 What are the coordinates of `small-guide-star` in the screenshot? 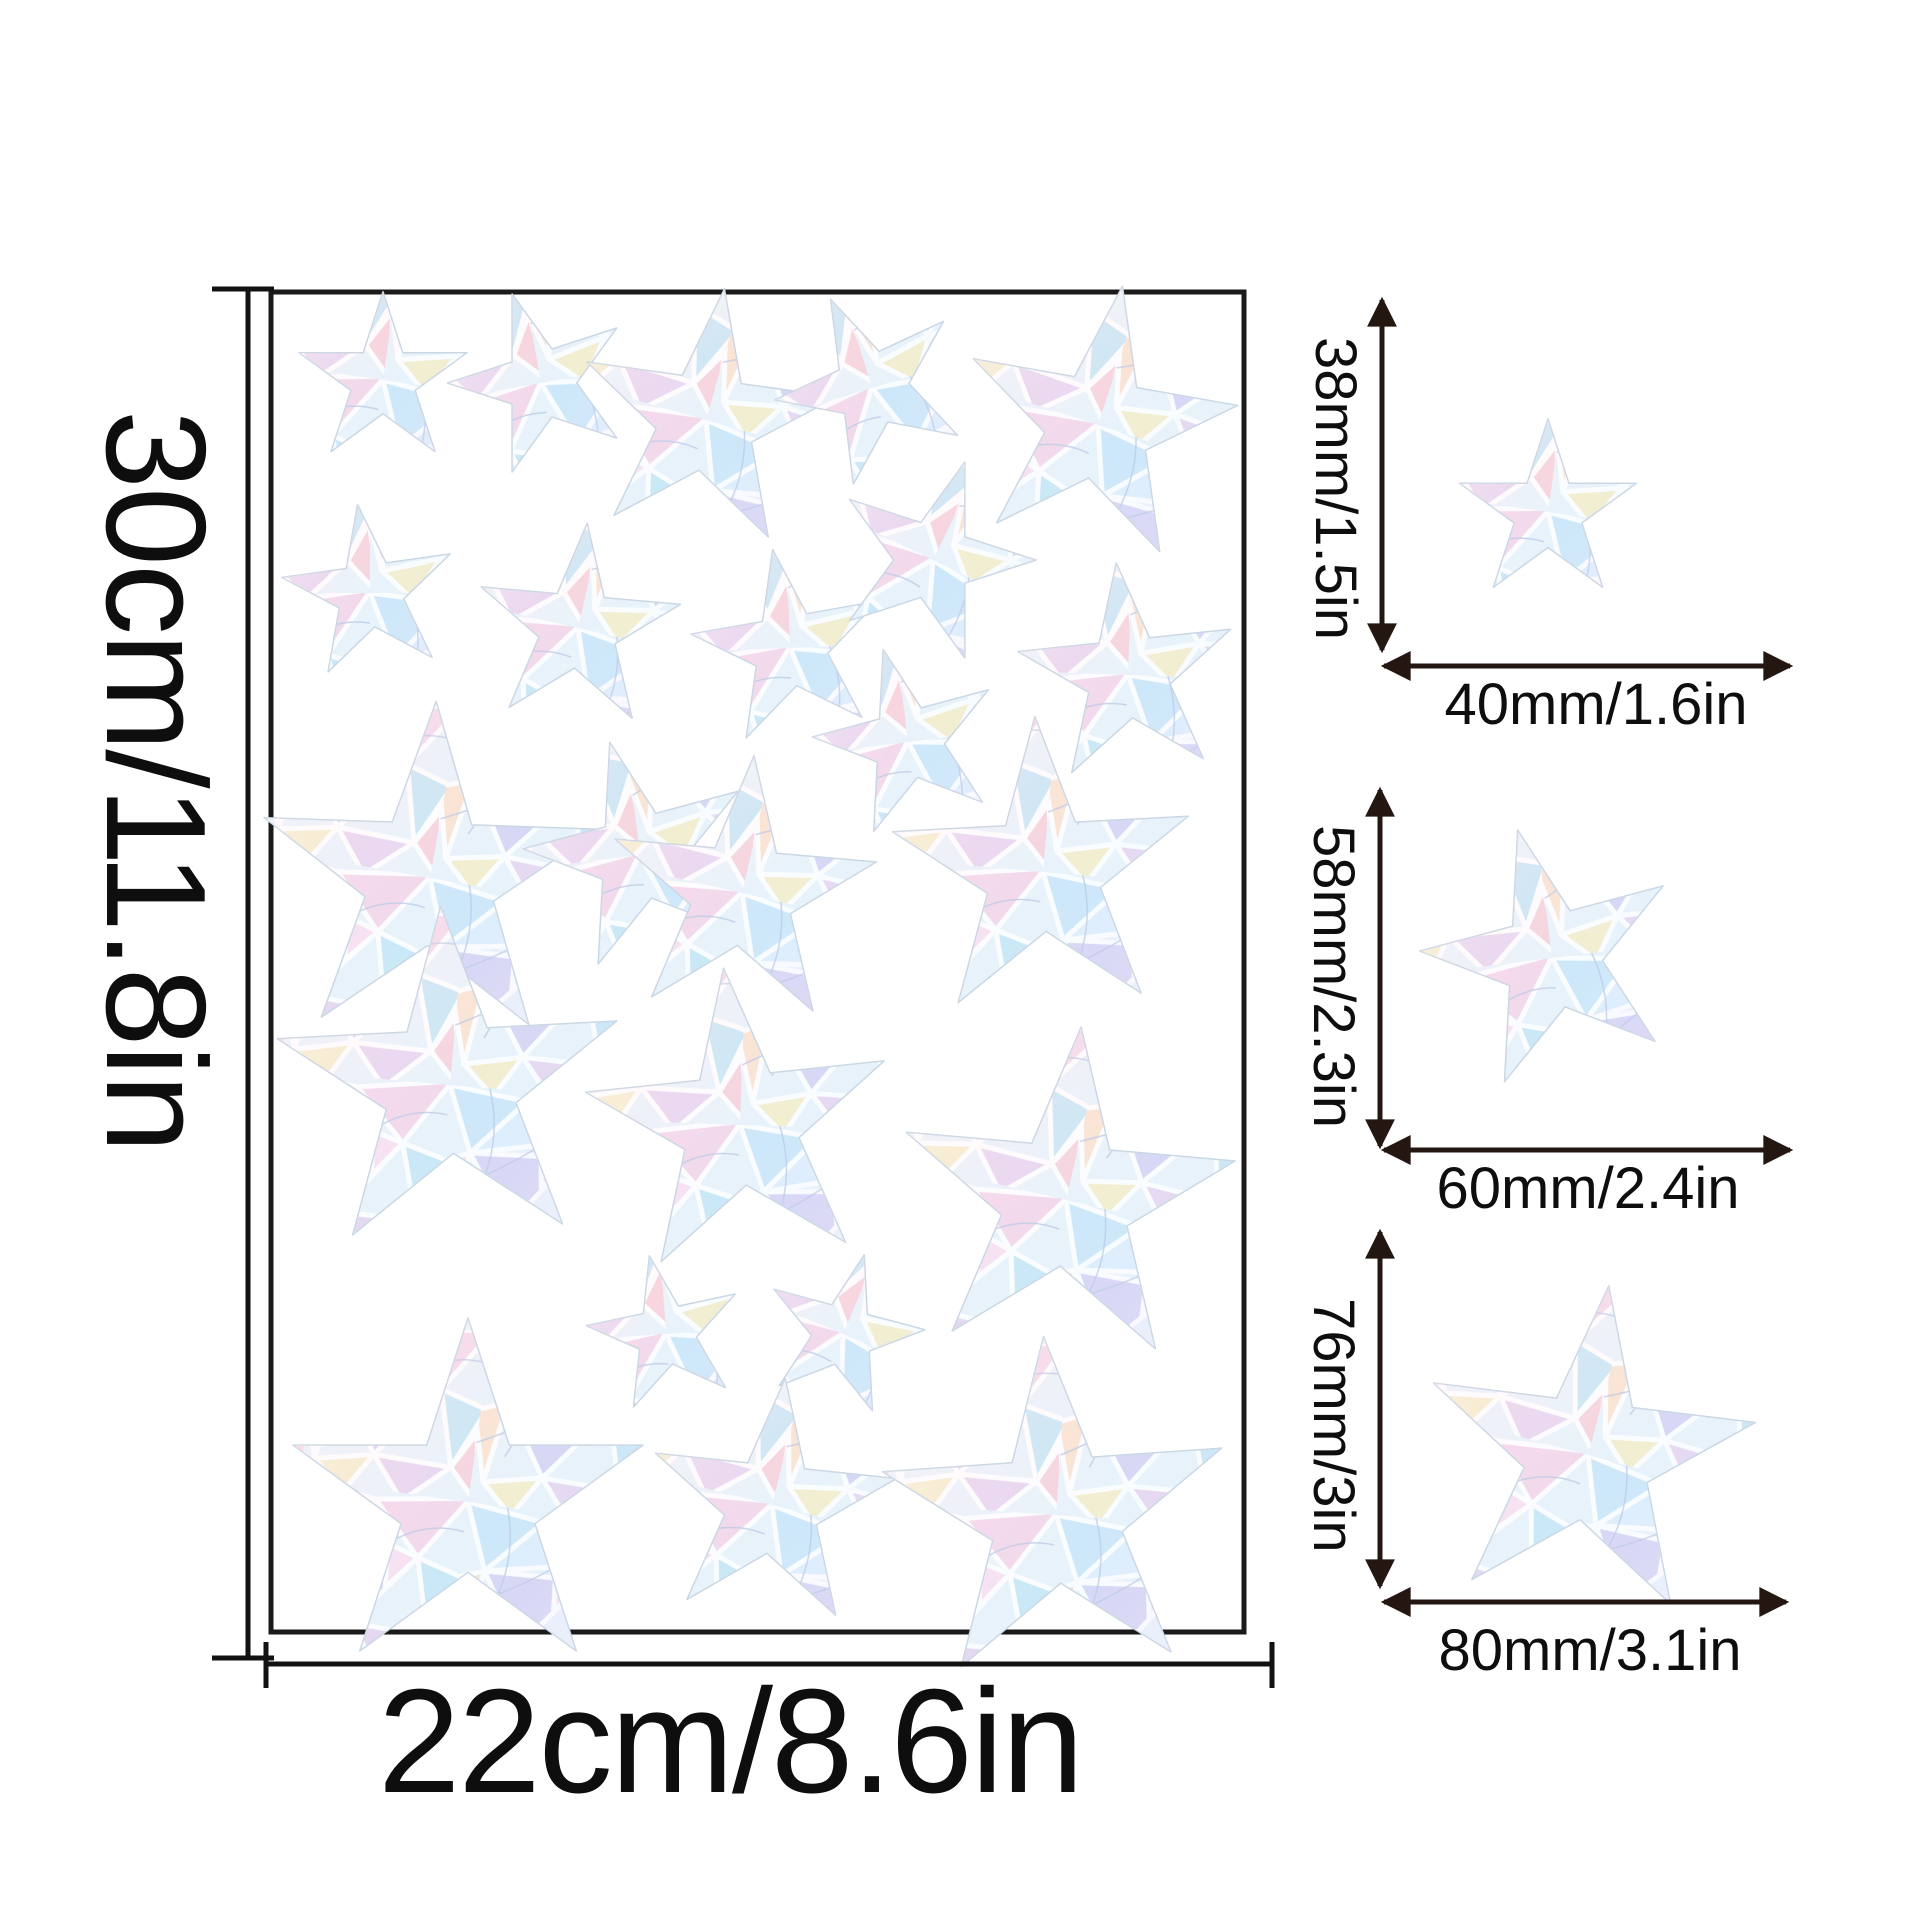 It's located at (1548, 503).